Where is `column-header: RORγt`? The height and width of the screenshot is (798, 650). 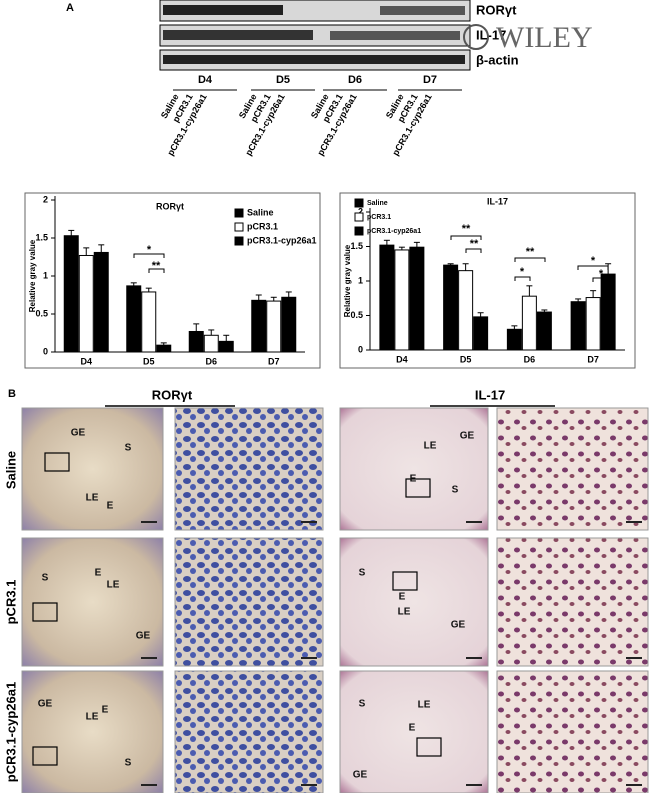
column-header: RORγt is located at coordinates (172, 394).